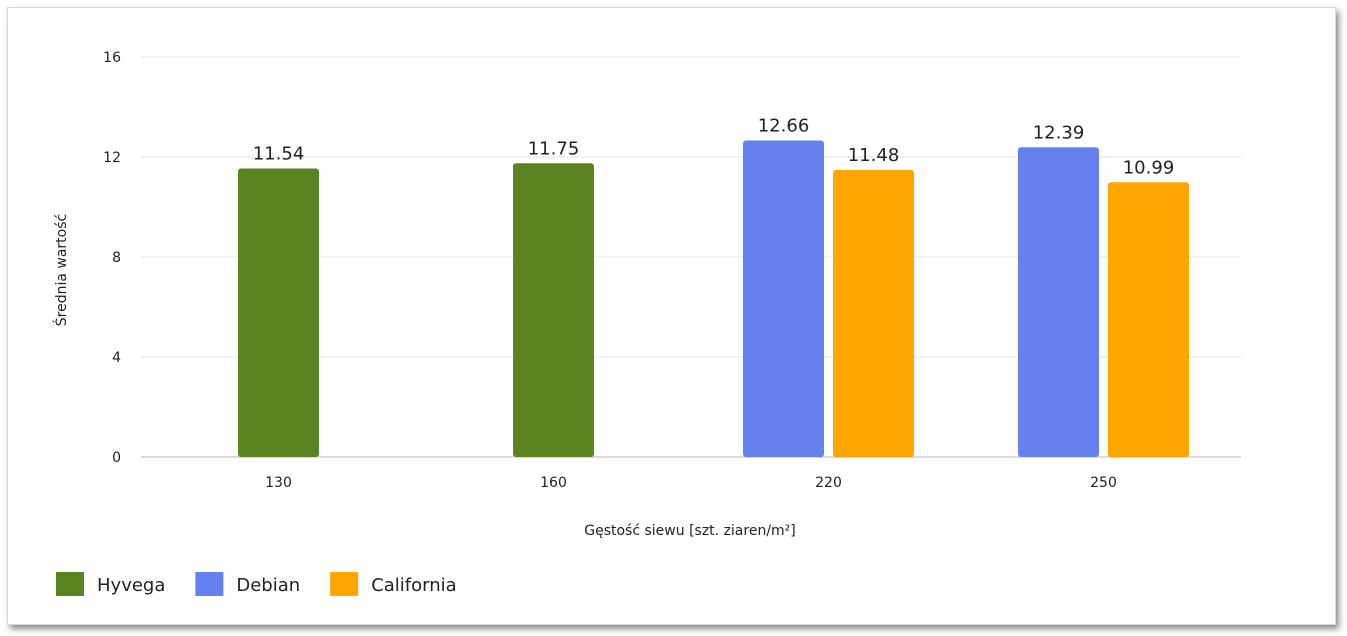 The width and height of the screenshot is (1347, 636). Describe the element at coordinates (61, 270) in the screenshot. I see `y-axis-title: Średnia wartość` at that location.